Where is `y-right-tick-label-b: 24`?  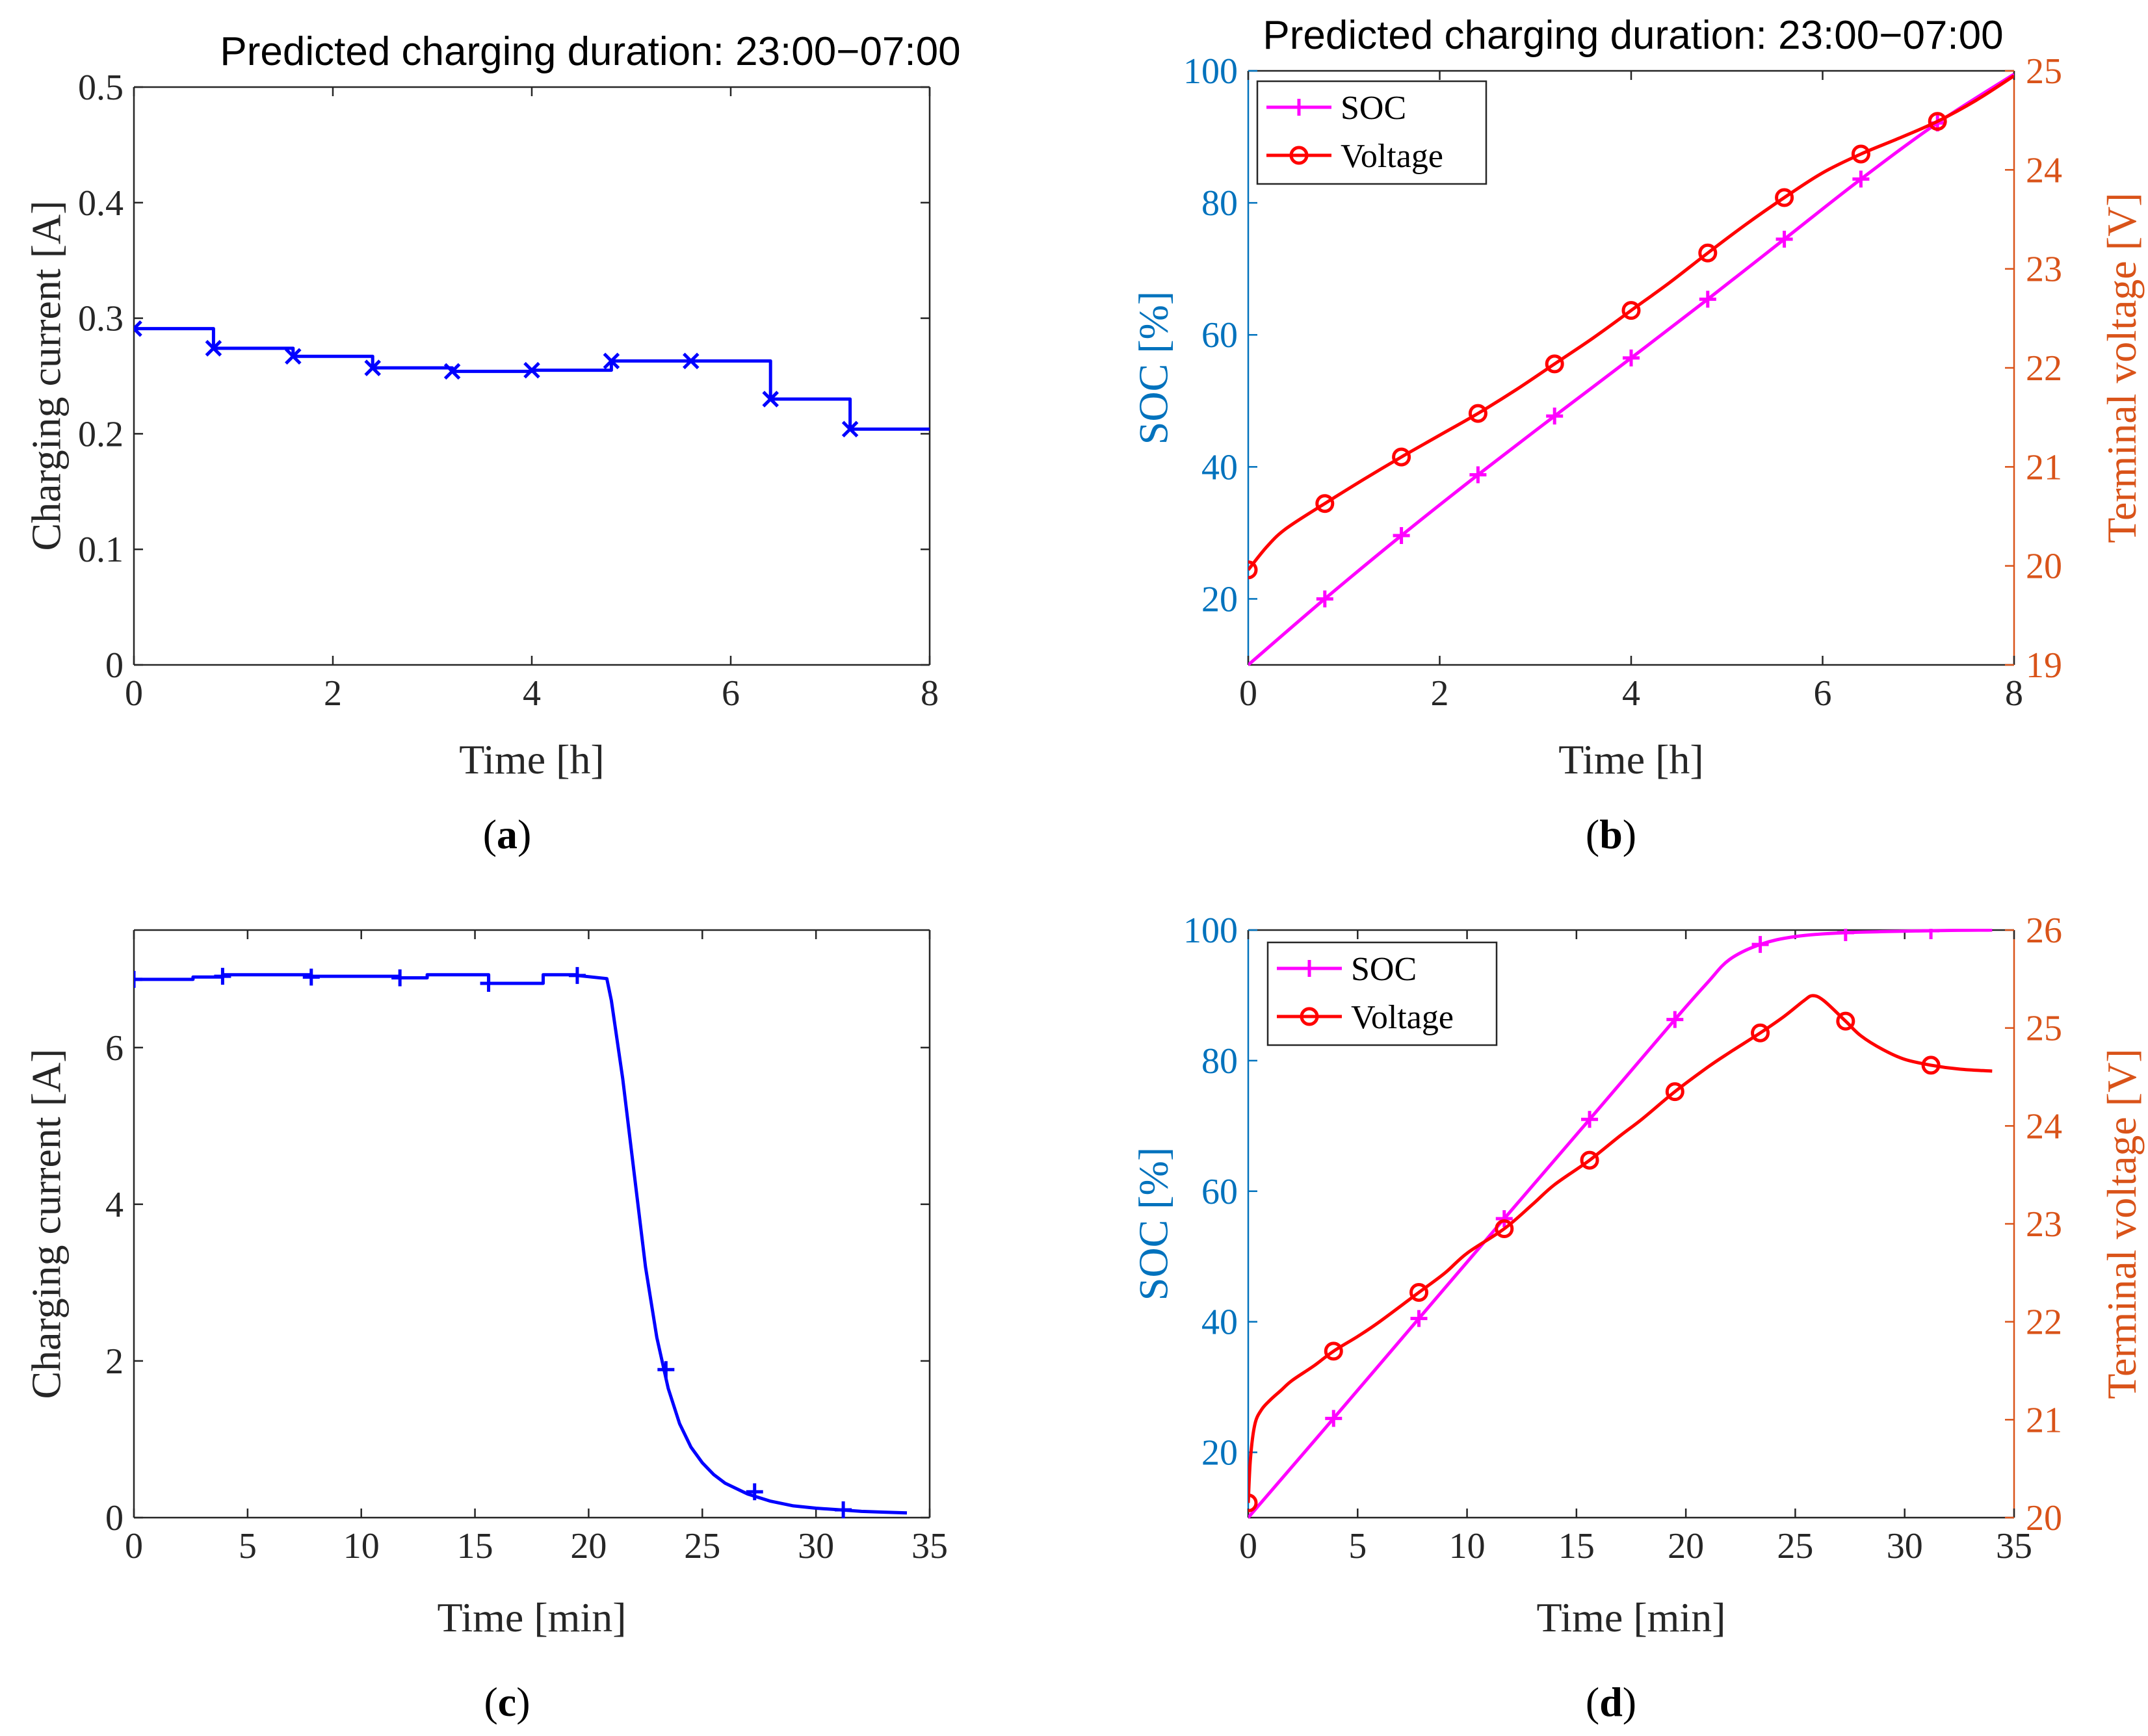
y-right-tick-label-b: 24 is located at coordinates (2044, 170).